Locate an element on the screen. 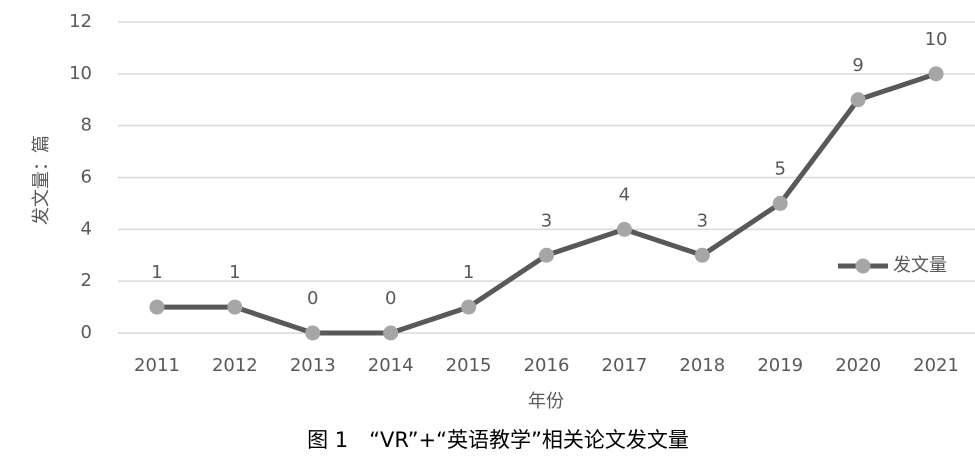 The width and height of the screenshot is (975, 469). y-tick-label: 0 is located at coordinates (86, 332).